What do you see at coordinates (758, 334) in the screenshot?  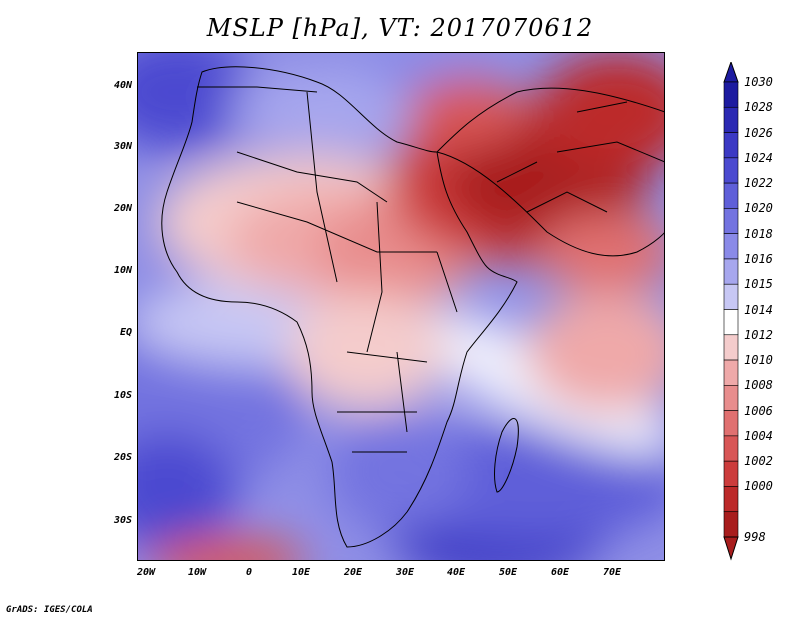 I see `colorbar-label: 1012` at bounding box center [758, 334].